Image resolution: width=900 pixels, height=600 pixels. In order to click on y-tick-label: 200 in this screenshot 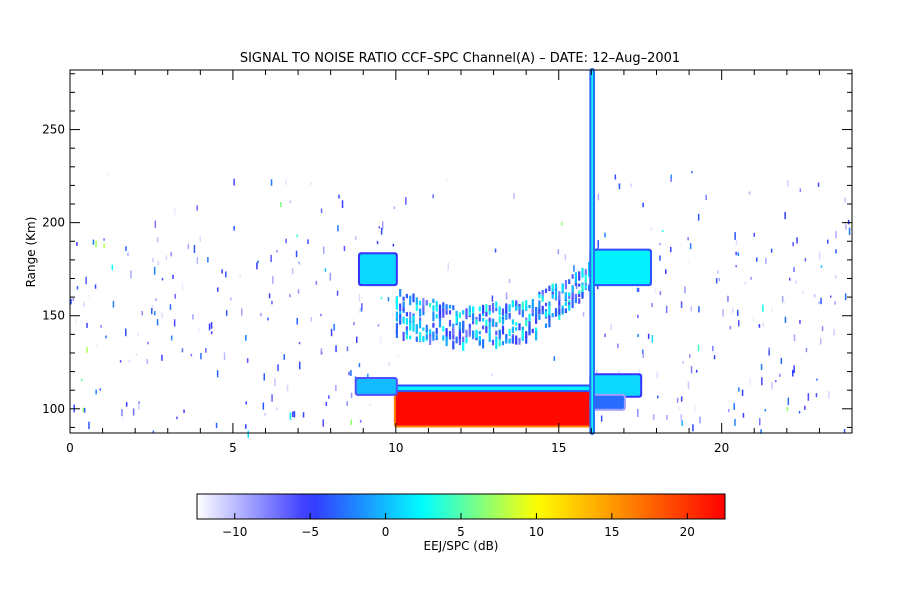, I will do `click(53, 223)`.